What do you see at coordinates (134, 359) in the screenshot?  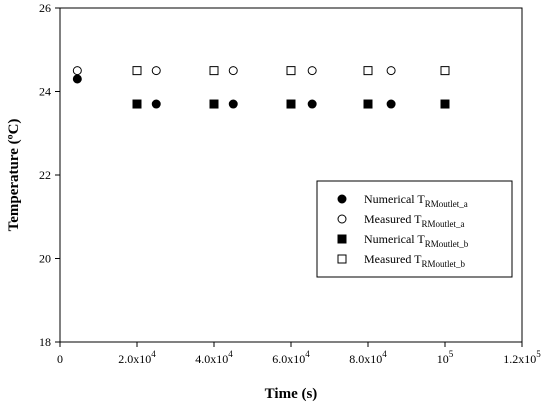 I see `x-tick-label-base: 2.0x10` at bounding box center [134, 359].